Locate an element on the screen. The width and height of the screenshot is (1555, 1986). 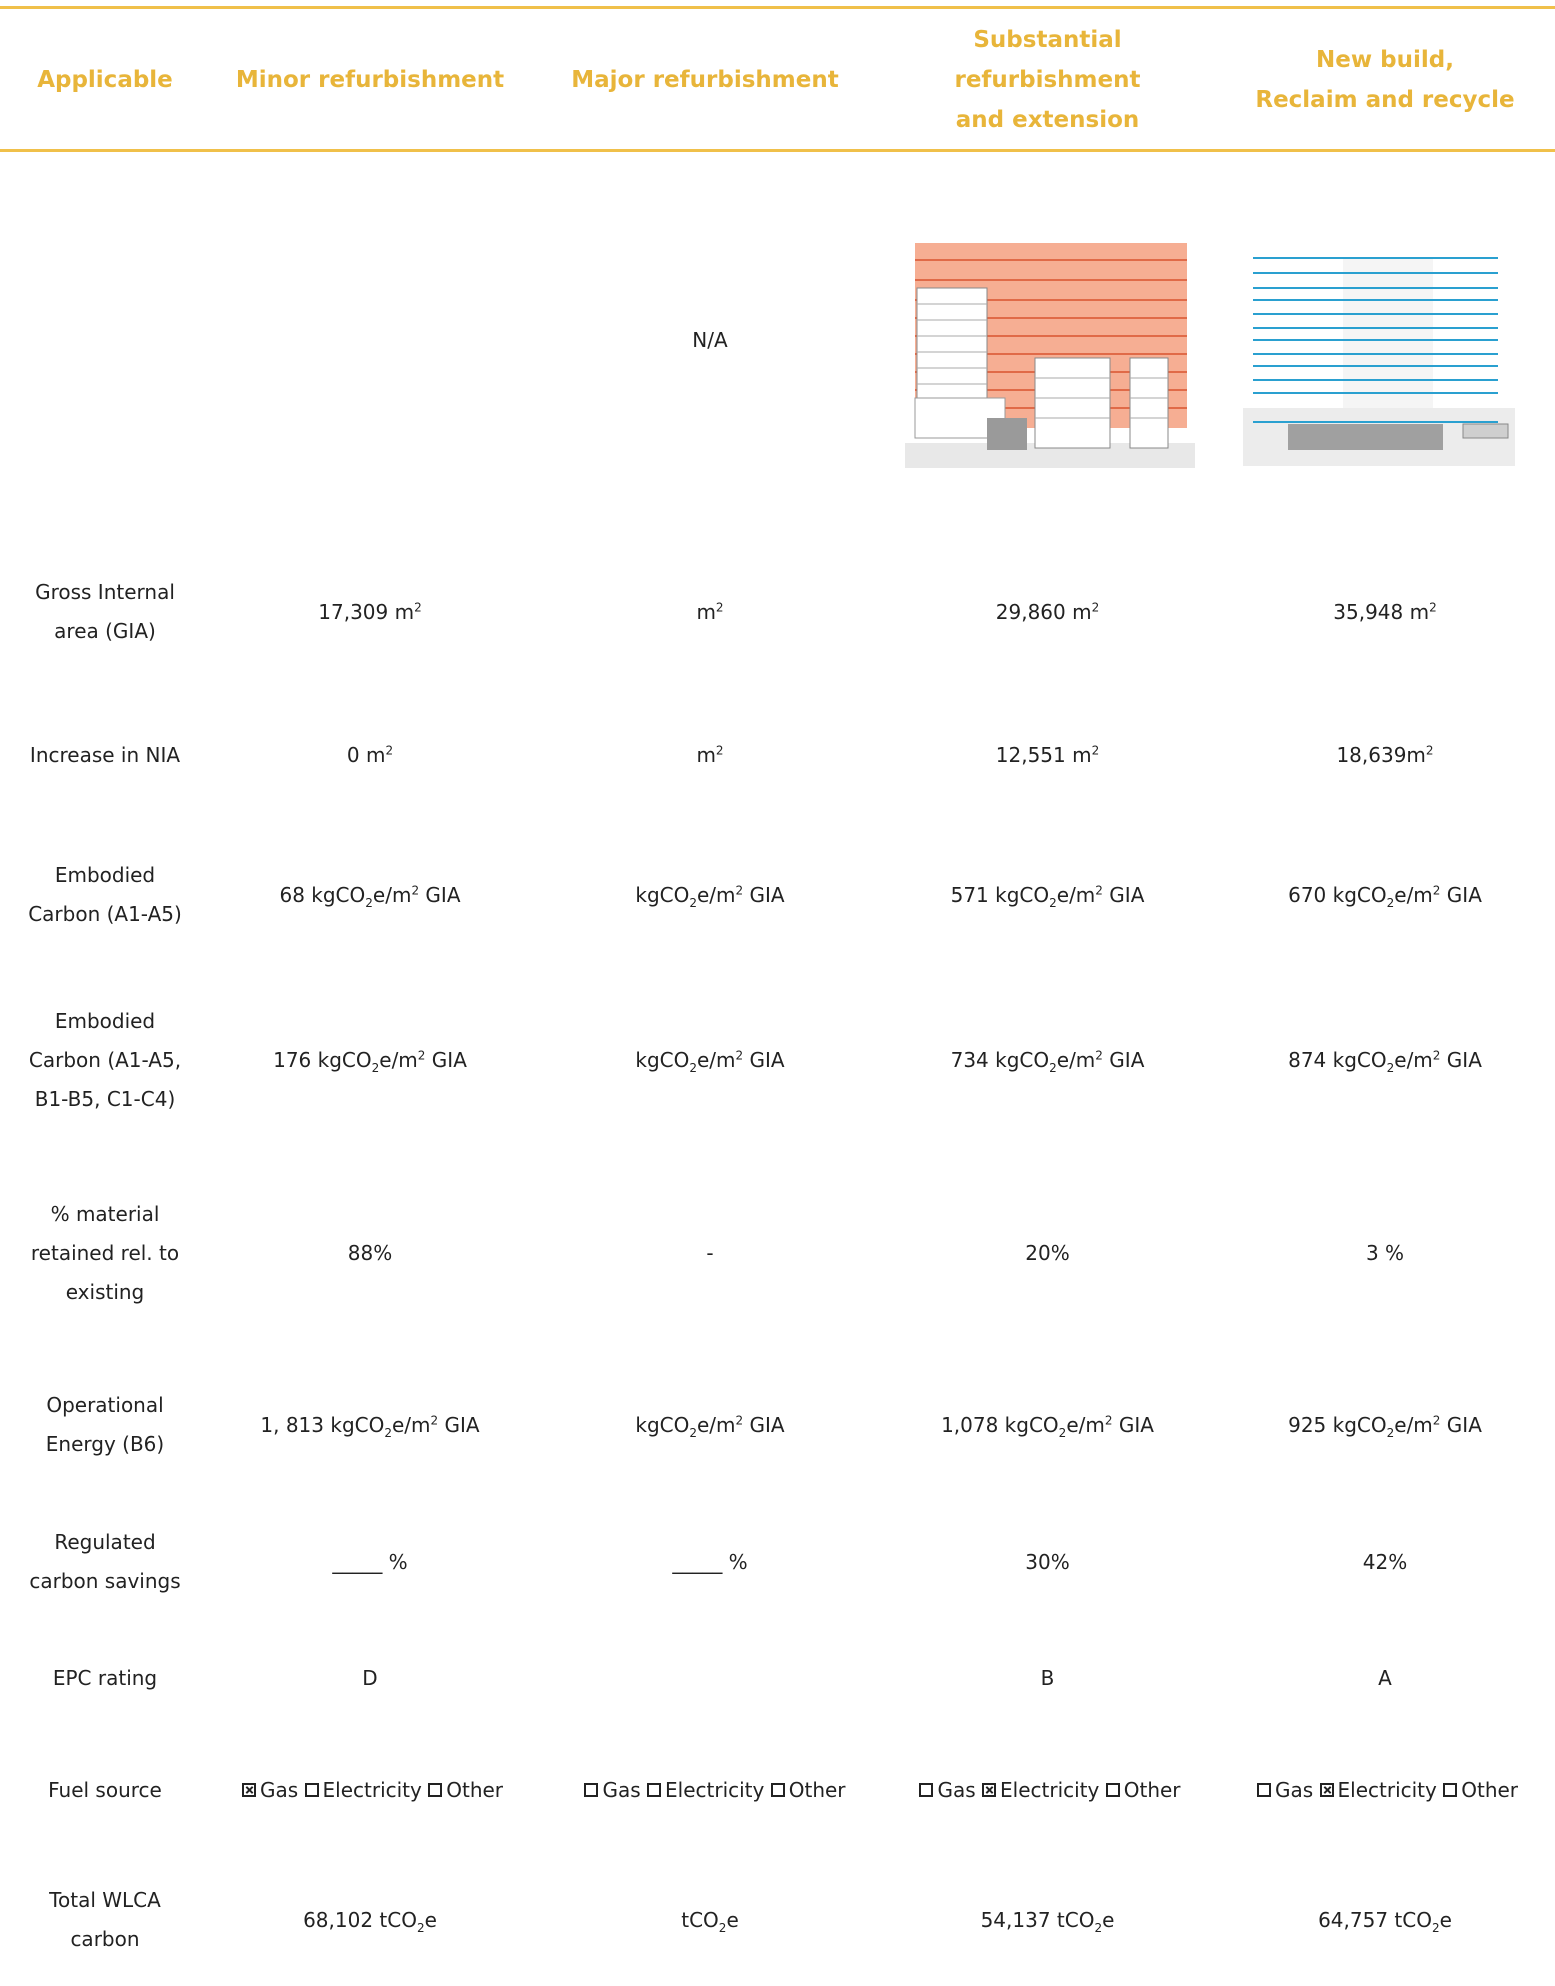
reg-major: _____ % is located at coordinates (710, 1561).